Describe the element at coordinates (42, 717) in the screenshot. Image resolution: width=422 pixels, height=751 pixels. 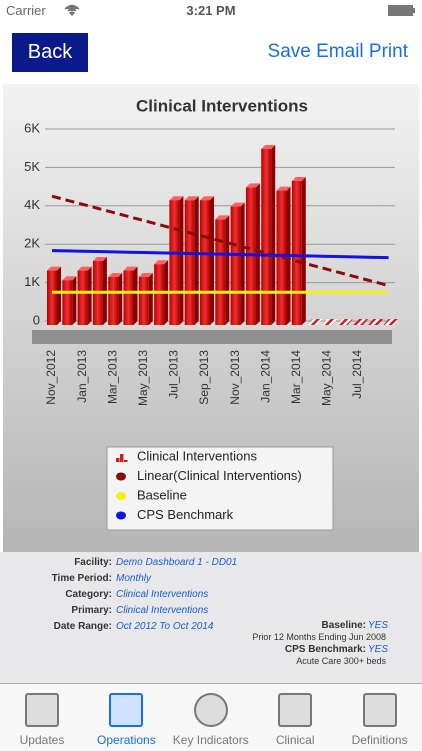
I see `tab: Updates` at that location.